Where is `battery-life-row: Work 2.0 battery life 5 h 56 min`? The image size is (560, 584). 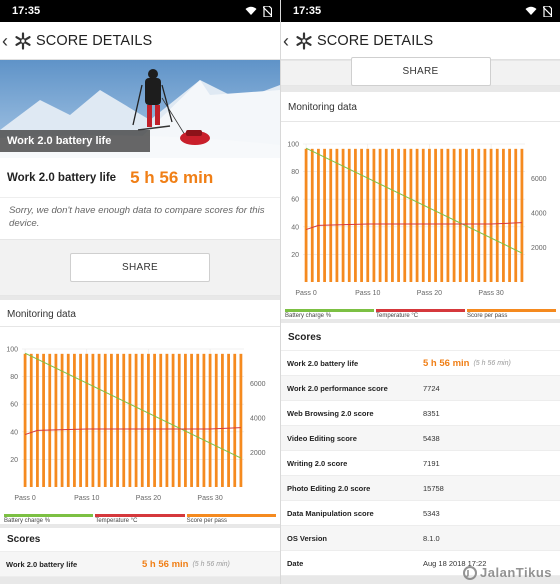 battery-life-row: Work 2.0 battery life 5 h 56 min is located at coordinates (140, 178).